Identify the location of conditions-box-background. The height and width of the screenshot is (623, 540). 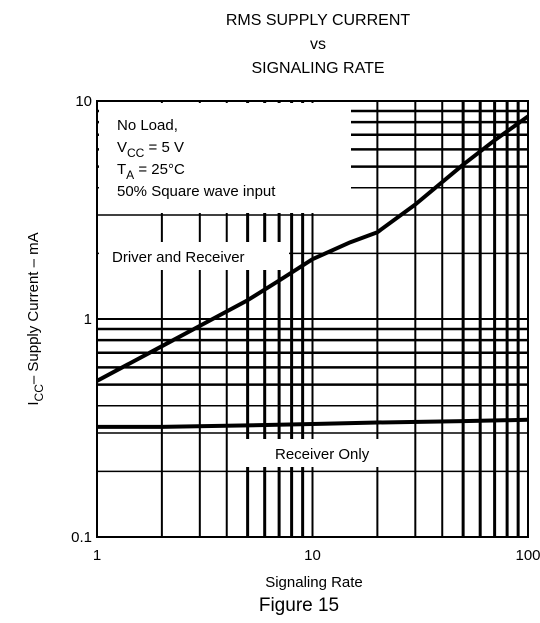
(225, 158).